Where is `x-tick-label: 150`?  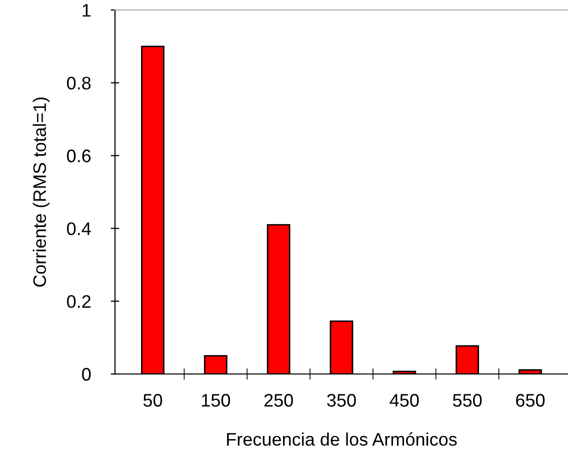
x-tick-label: 150 is located at coordinates (216, 400).